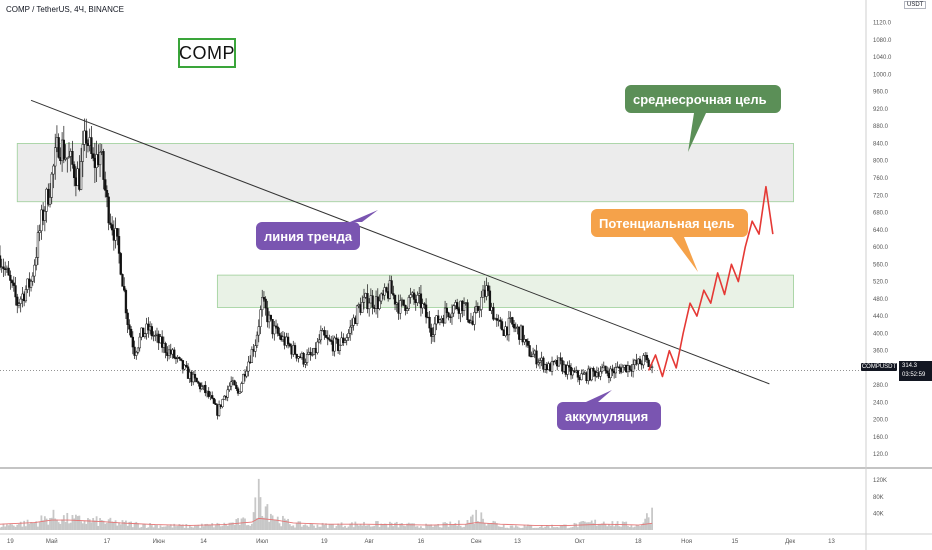 The image size is (932, 550). Describe the element at coordinates (915, 5) in the screenshot. I see `currency-tag: USDT` at that location.